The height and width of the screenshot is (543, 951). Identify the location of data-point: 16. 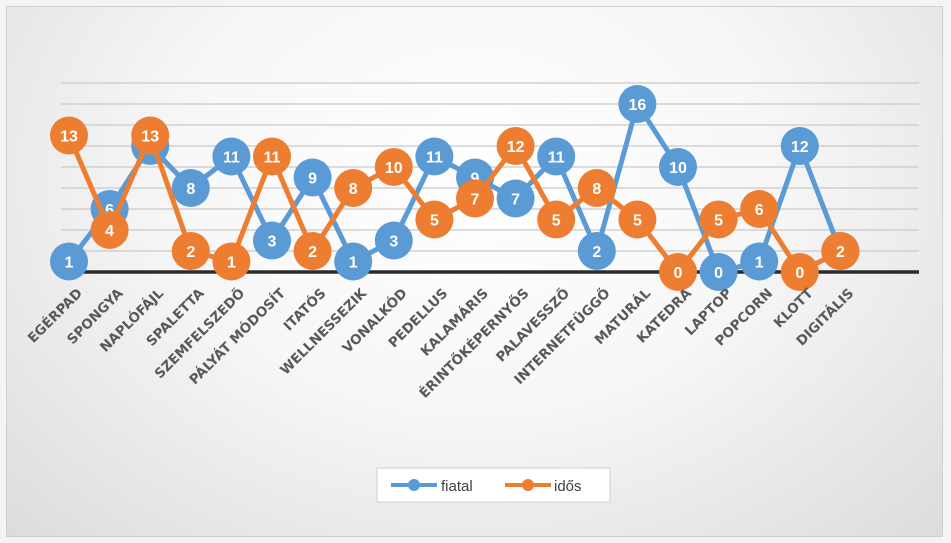
(637, 104).